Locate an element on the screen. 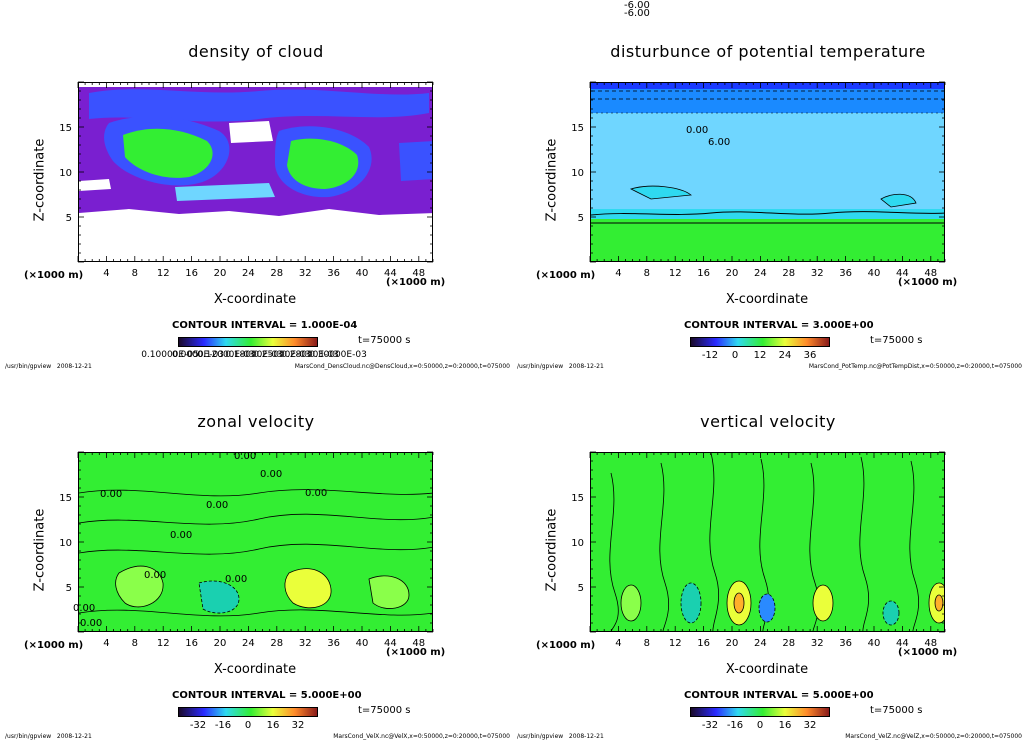 This screenshot has height=740, width=1024. heatmap-vertical is located at coordinates (767, 542).